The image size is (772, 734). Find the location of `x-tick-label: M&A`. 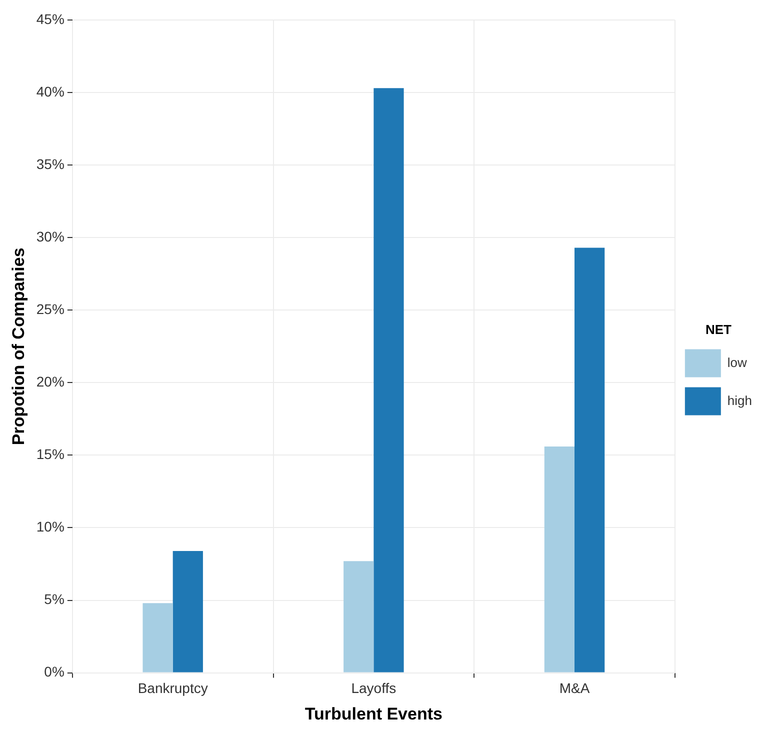

x-tick-label: M&A is located at coordinates (574, 688).